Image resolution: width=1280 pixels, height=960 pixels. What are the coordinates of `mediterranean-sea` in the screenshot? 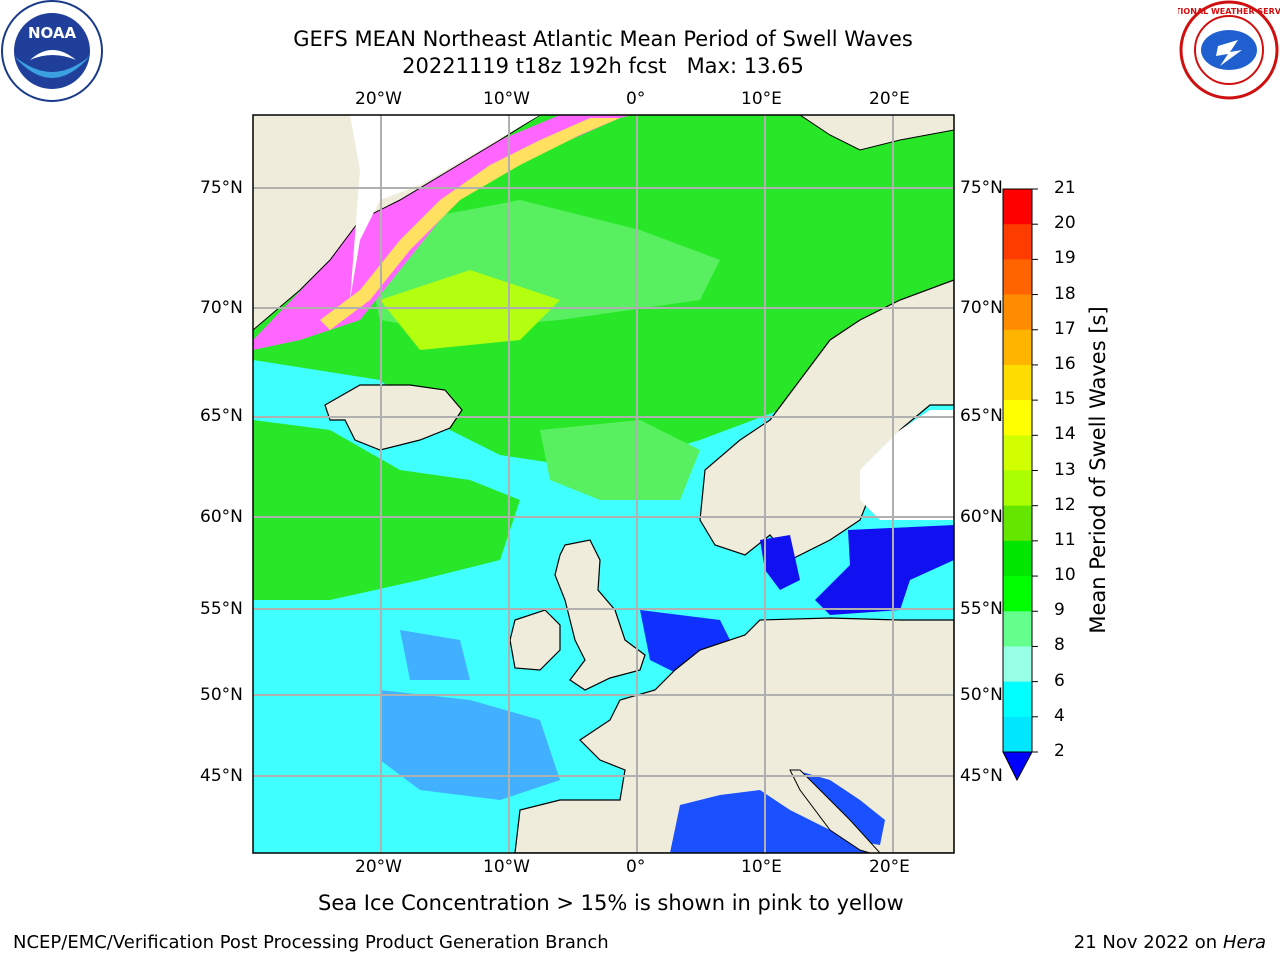 It's located at (770, 821).